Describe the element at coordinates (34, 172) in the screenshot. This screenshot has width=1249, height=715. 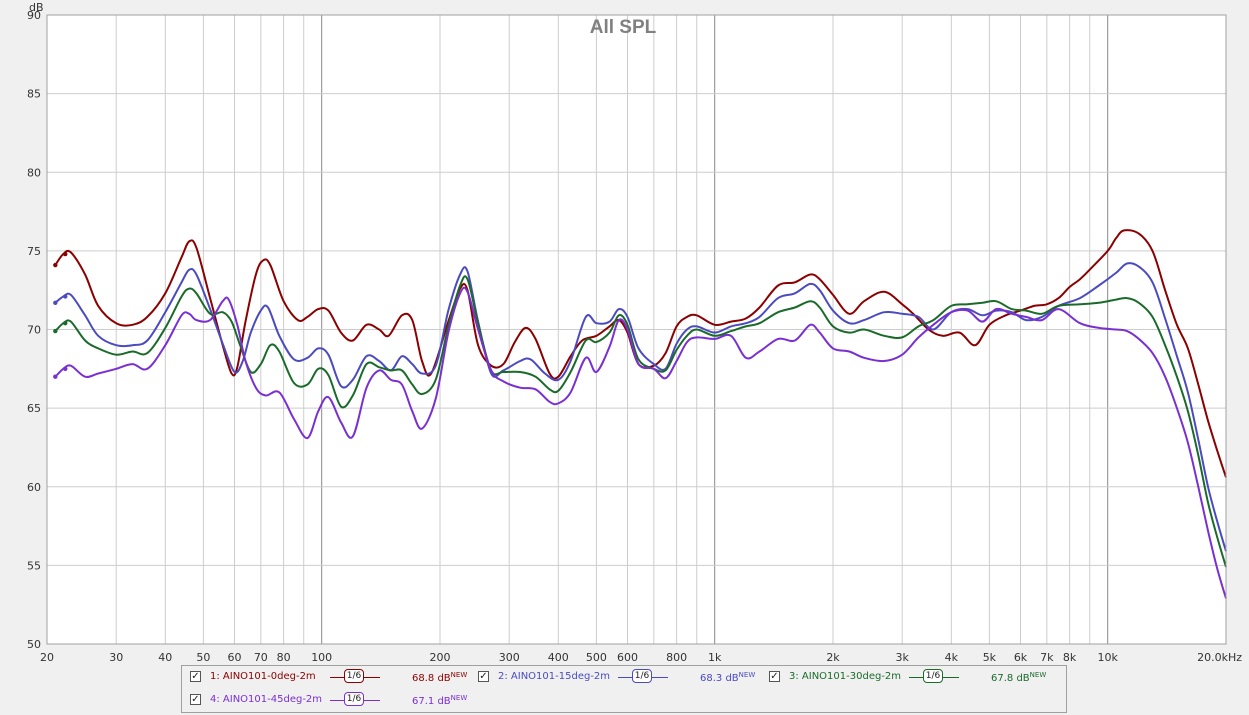
I see `y-tick-label: 80` at that location.